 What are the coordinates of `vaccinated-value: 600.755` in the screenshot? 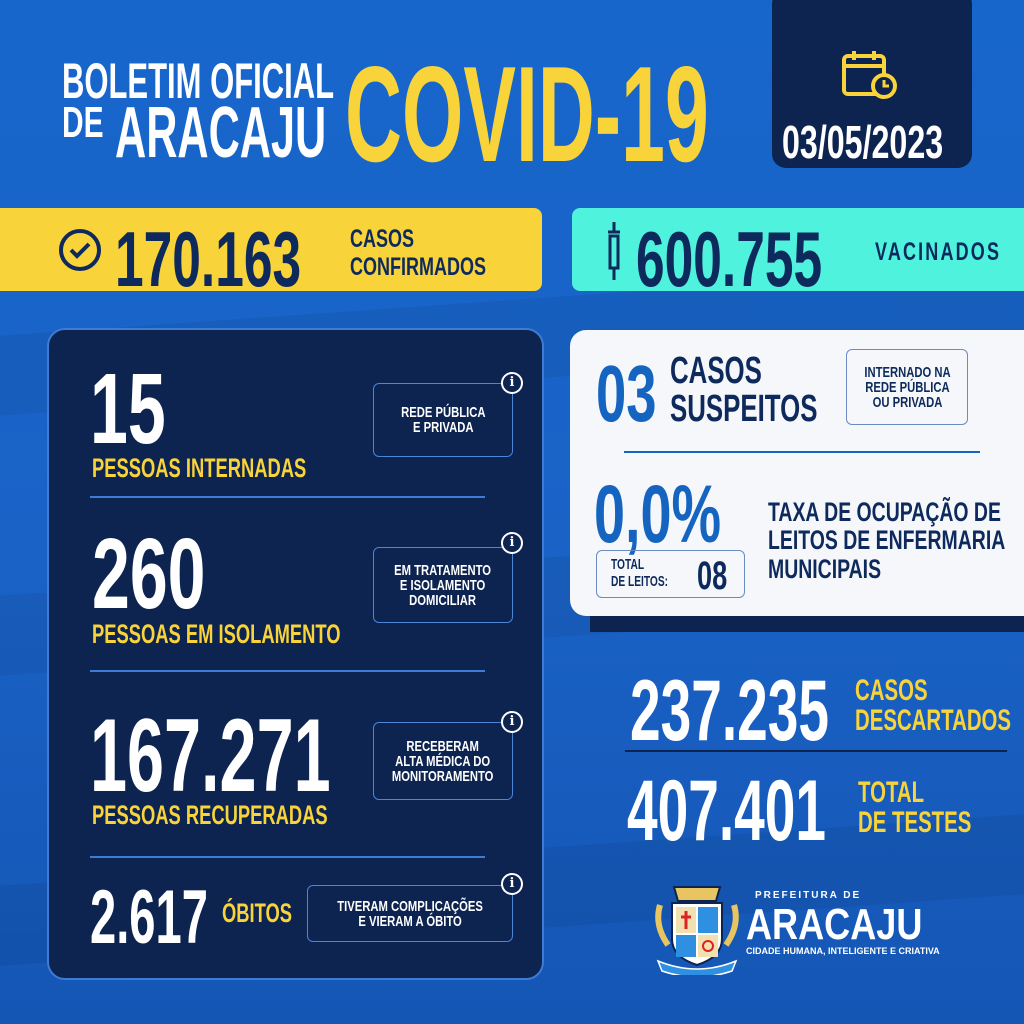 It's located at (729, 259).